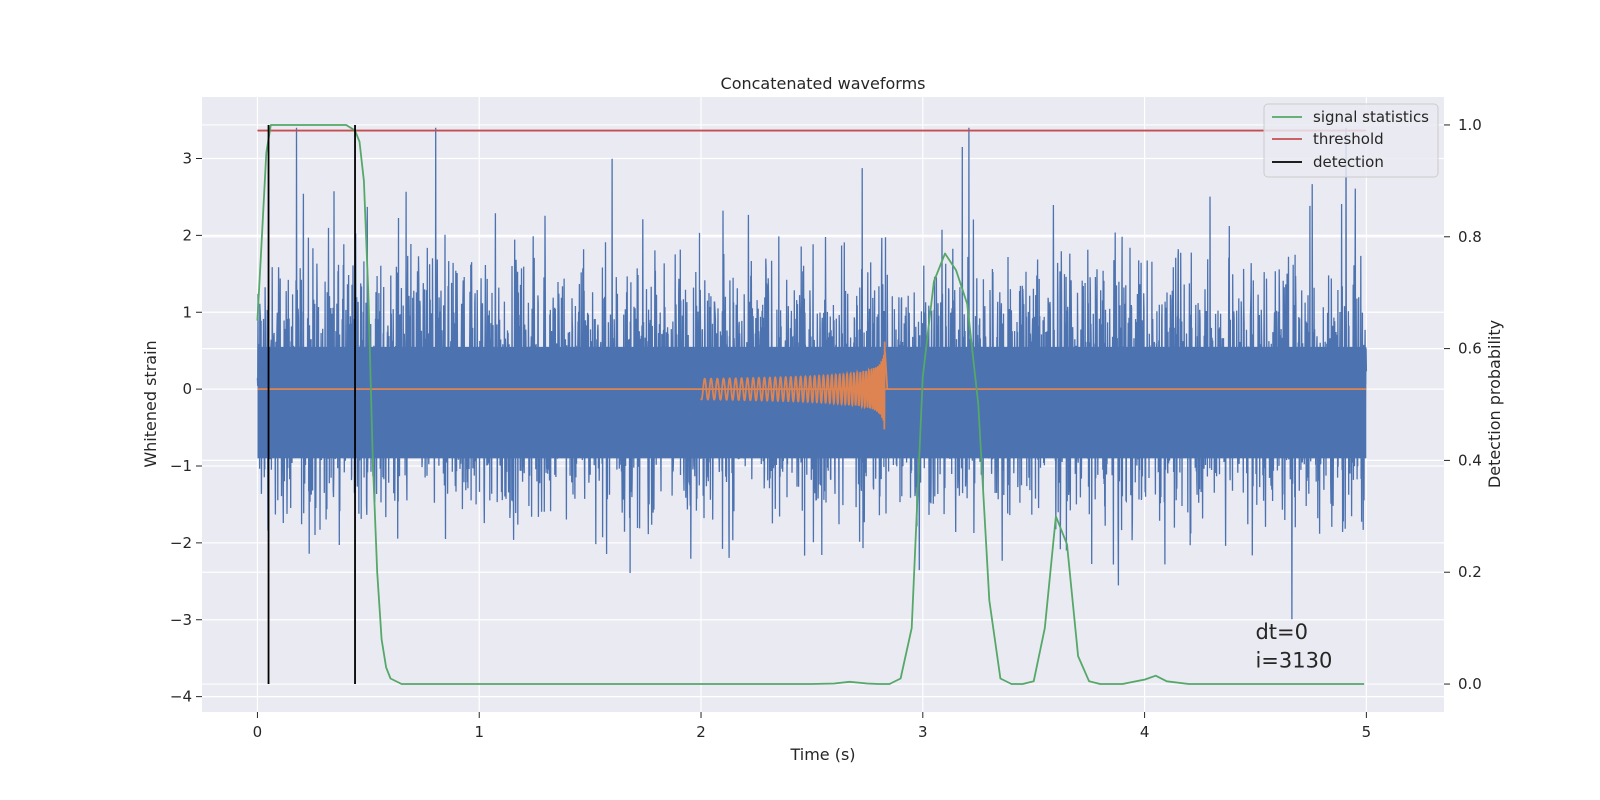  I want to click on legend: signal statistics threshold detection, so click(1351, 140).